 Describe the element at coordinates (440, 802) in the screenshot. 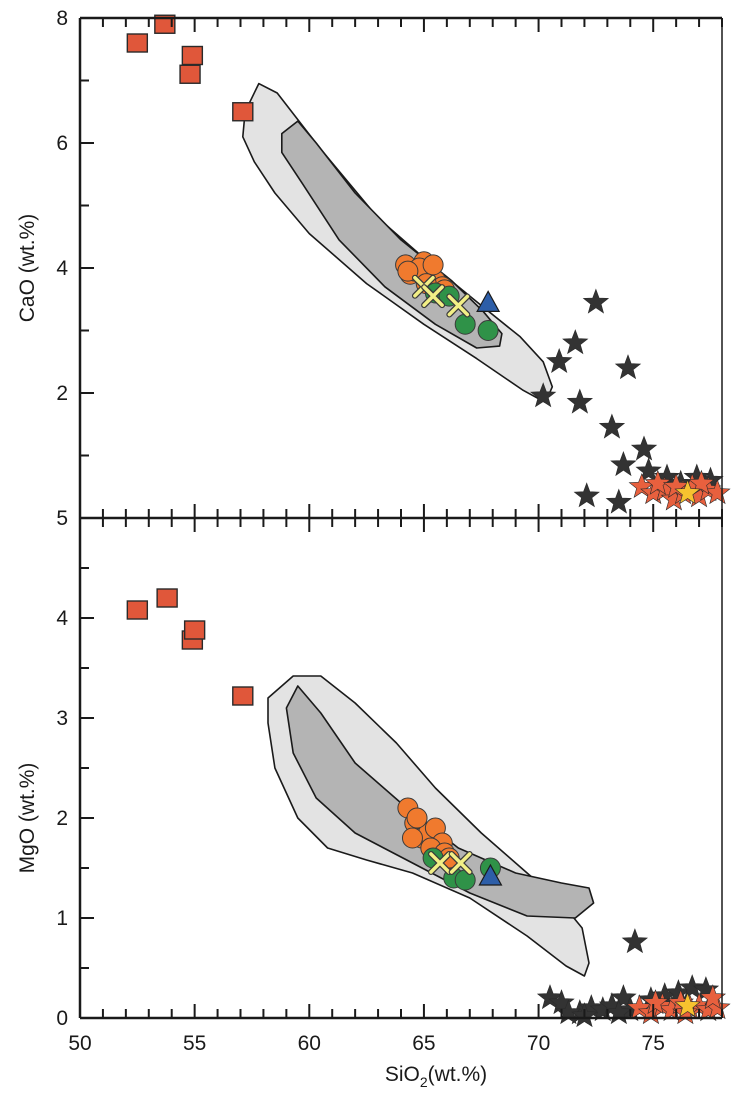

I see `field-dark` at that location.